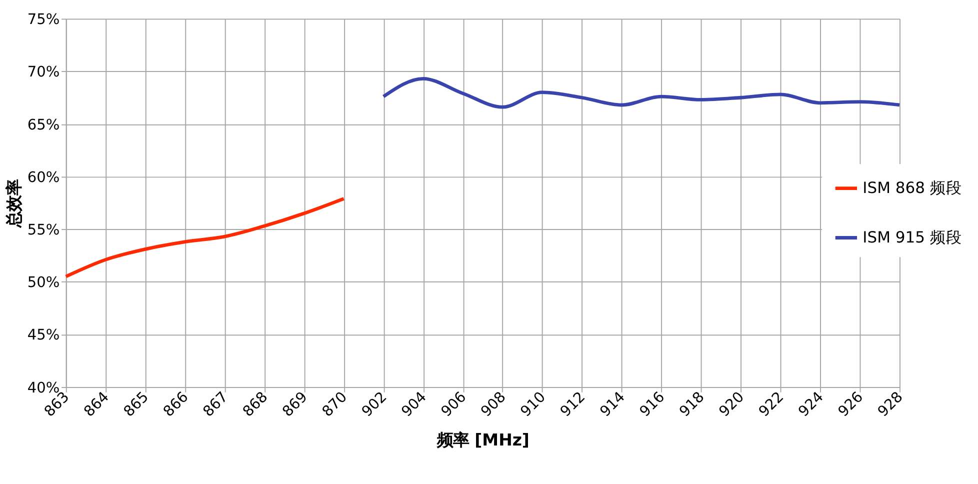  What do you see at coordinates (483, 440) in the screenshot?
I see `x-axis-title: 频率 [MHz]` at bounding box center [483, 440].